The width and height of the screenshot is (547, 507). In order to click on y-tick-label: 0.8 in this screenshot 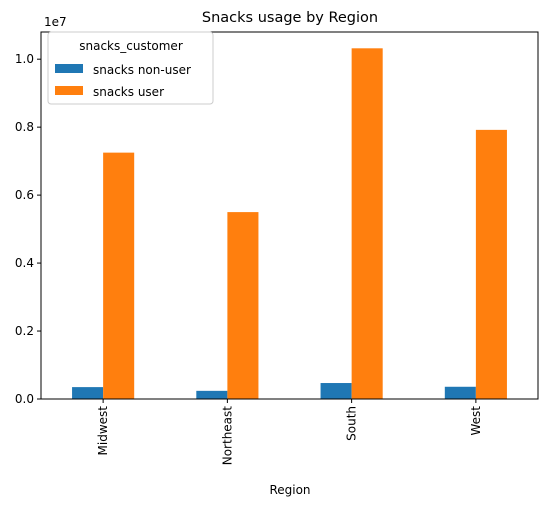, I will do `click(24, 127)`.